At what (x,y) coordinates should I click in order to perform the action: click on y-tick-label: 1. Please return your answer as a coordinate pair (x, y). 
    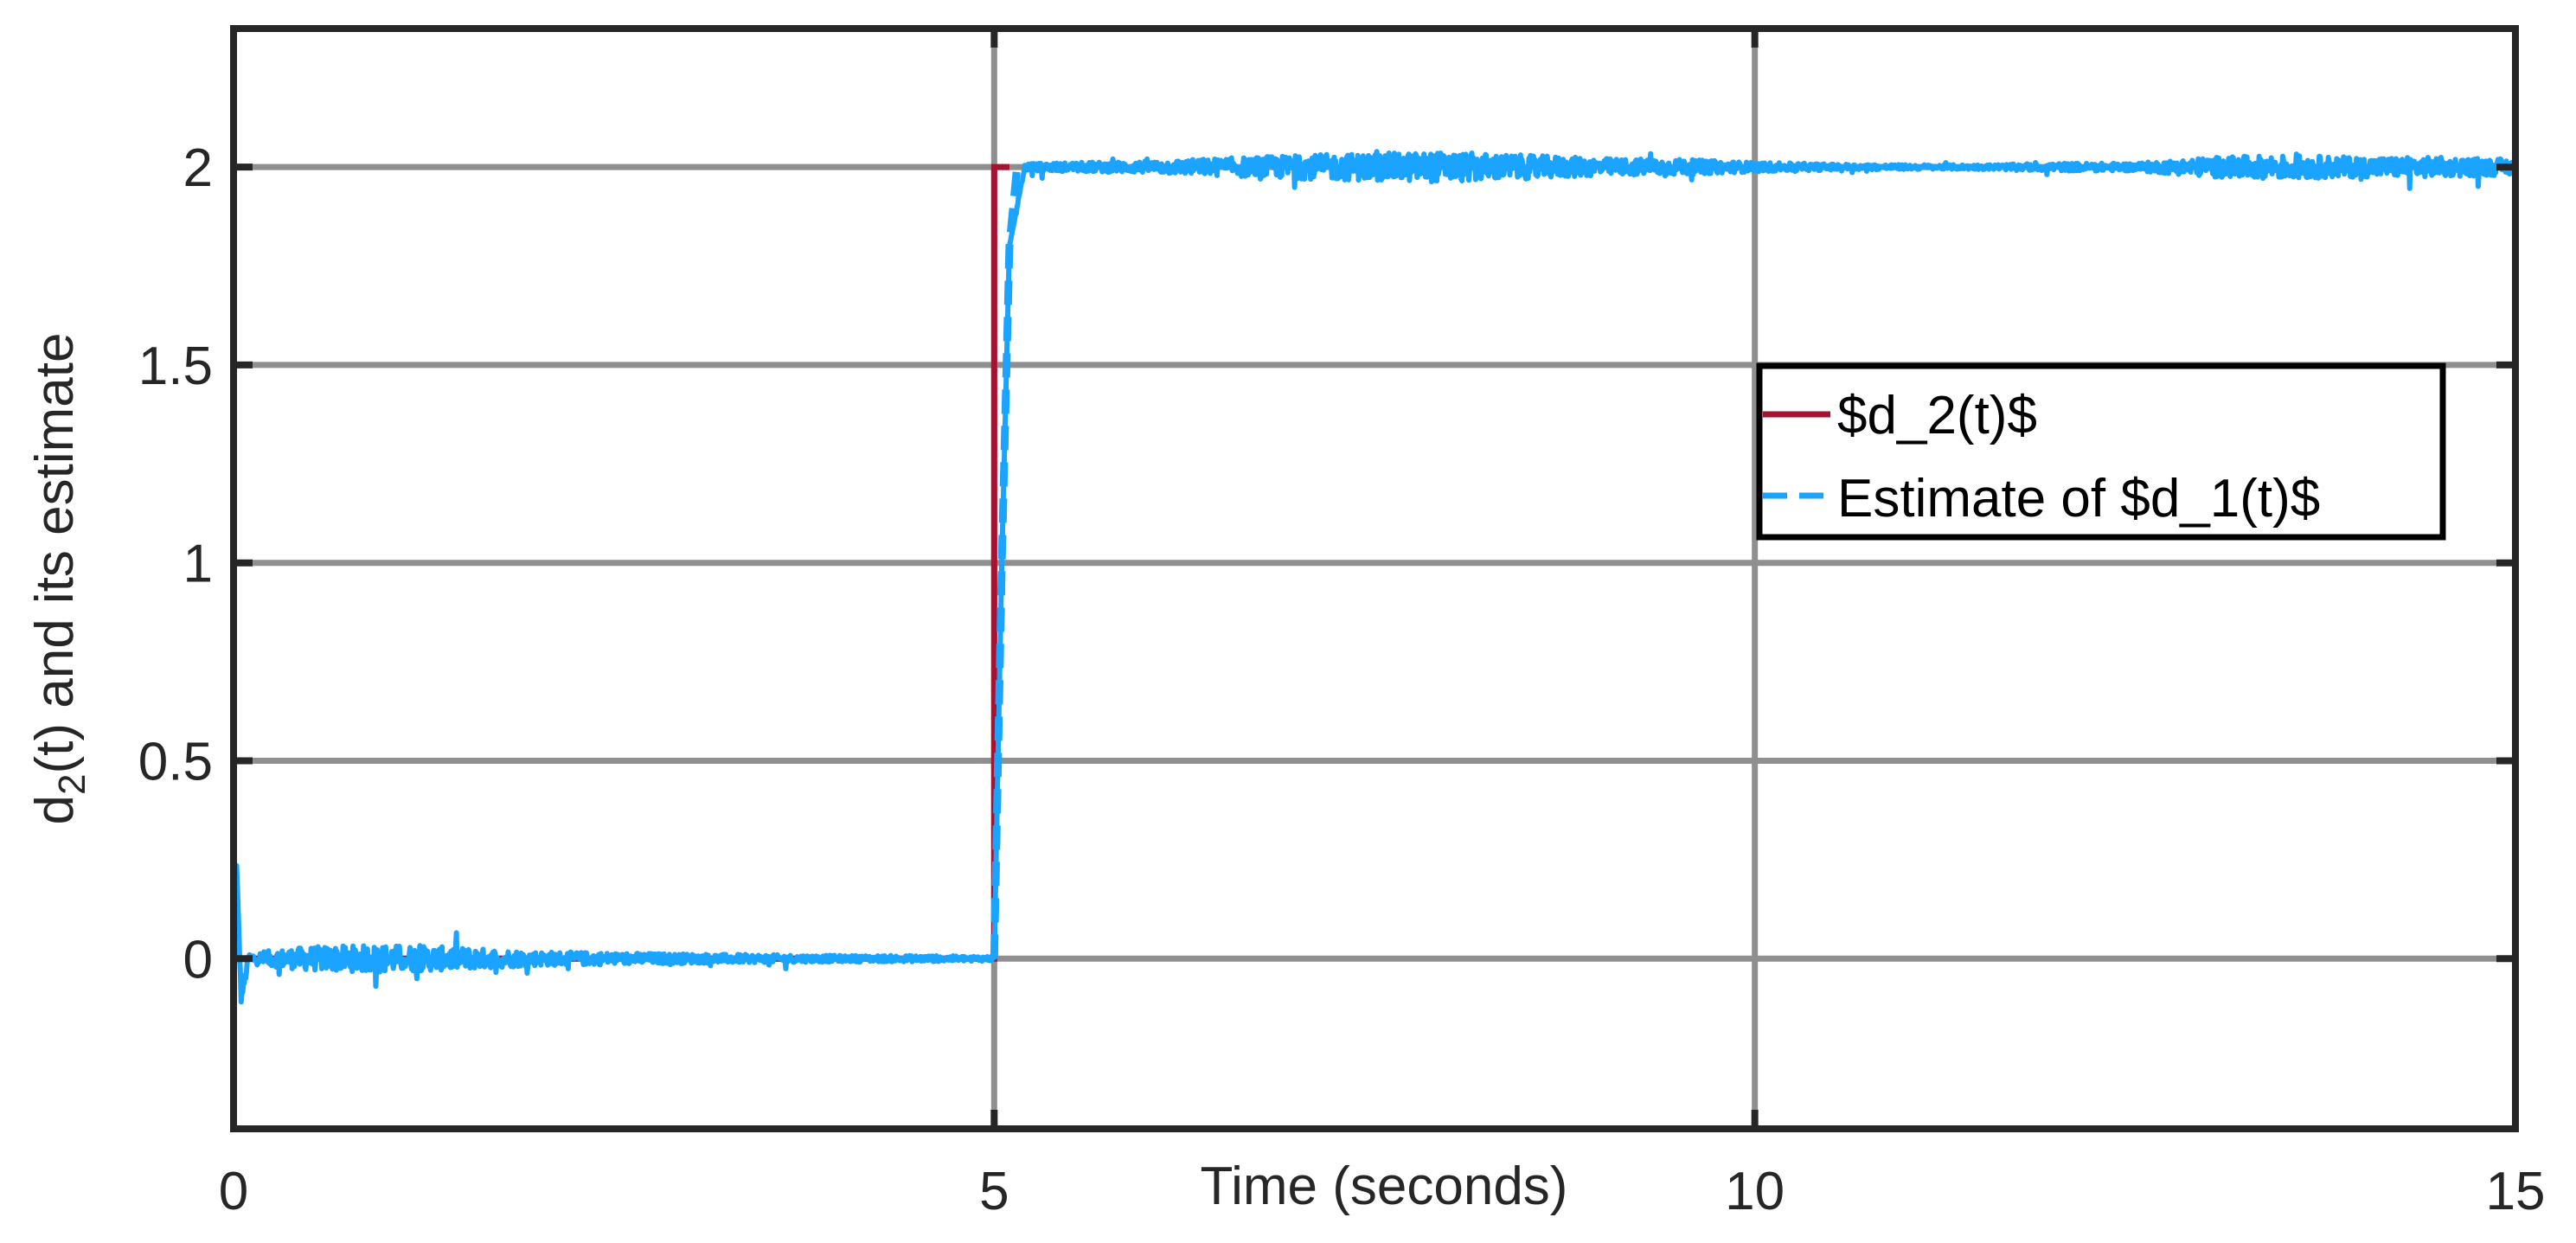
    Looking at the image, I should click on (198, 564).